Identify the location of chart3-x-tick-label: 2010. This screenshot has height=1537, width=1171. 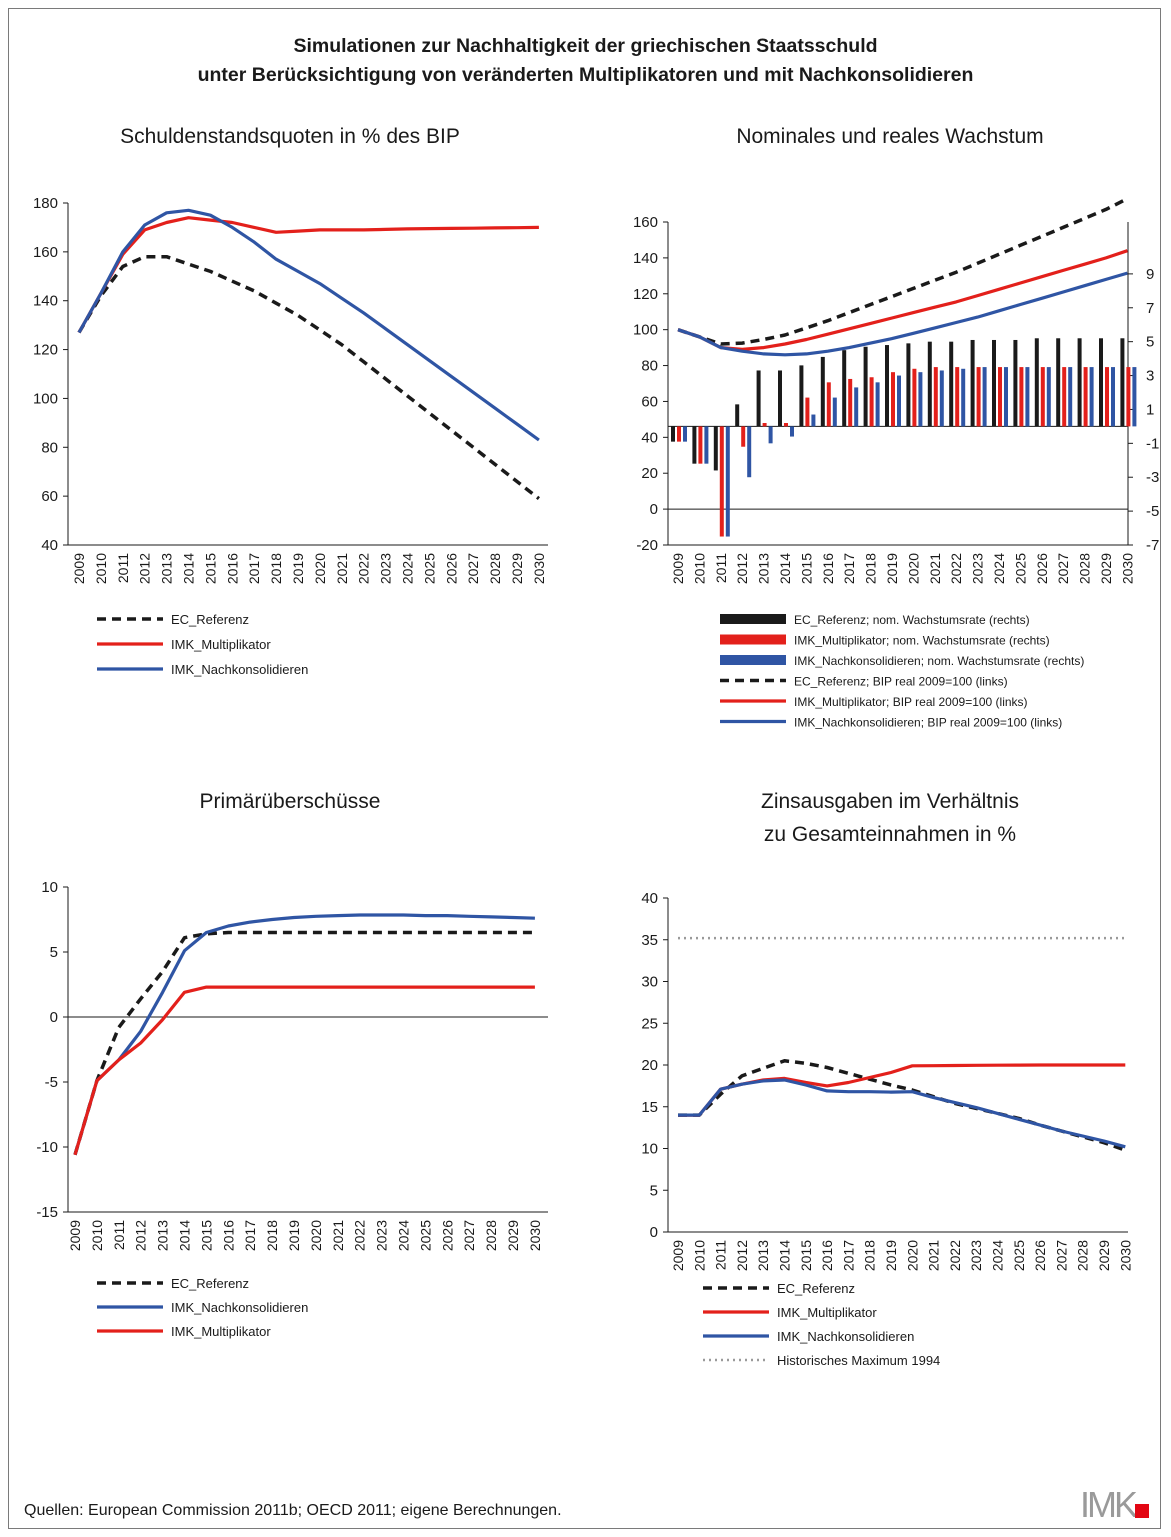
(97, 1235).